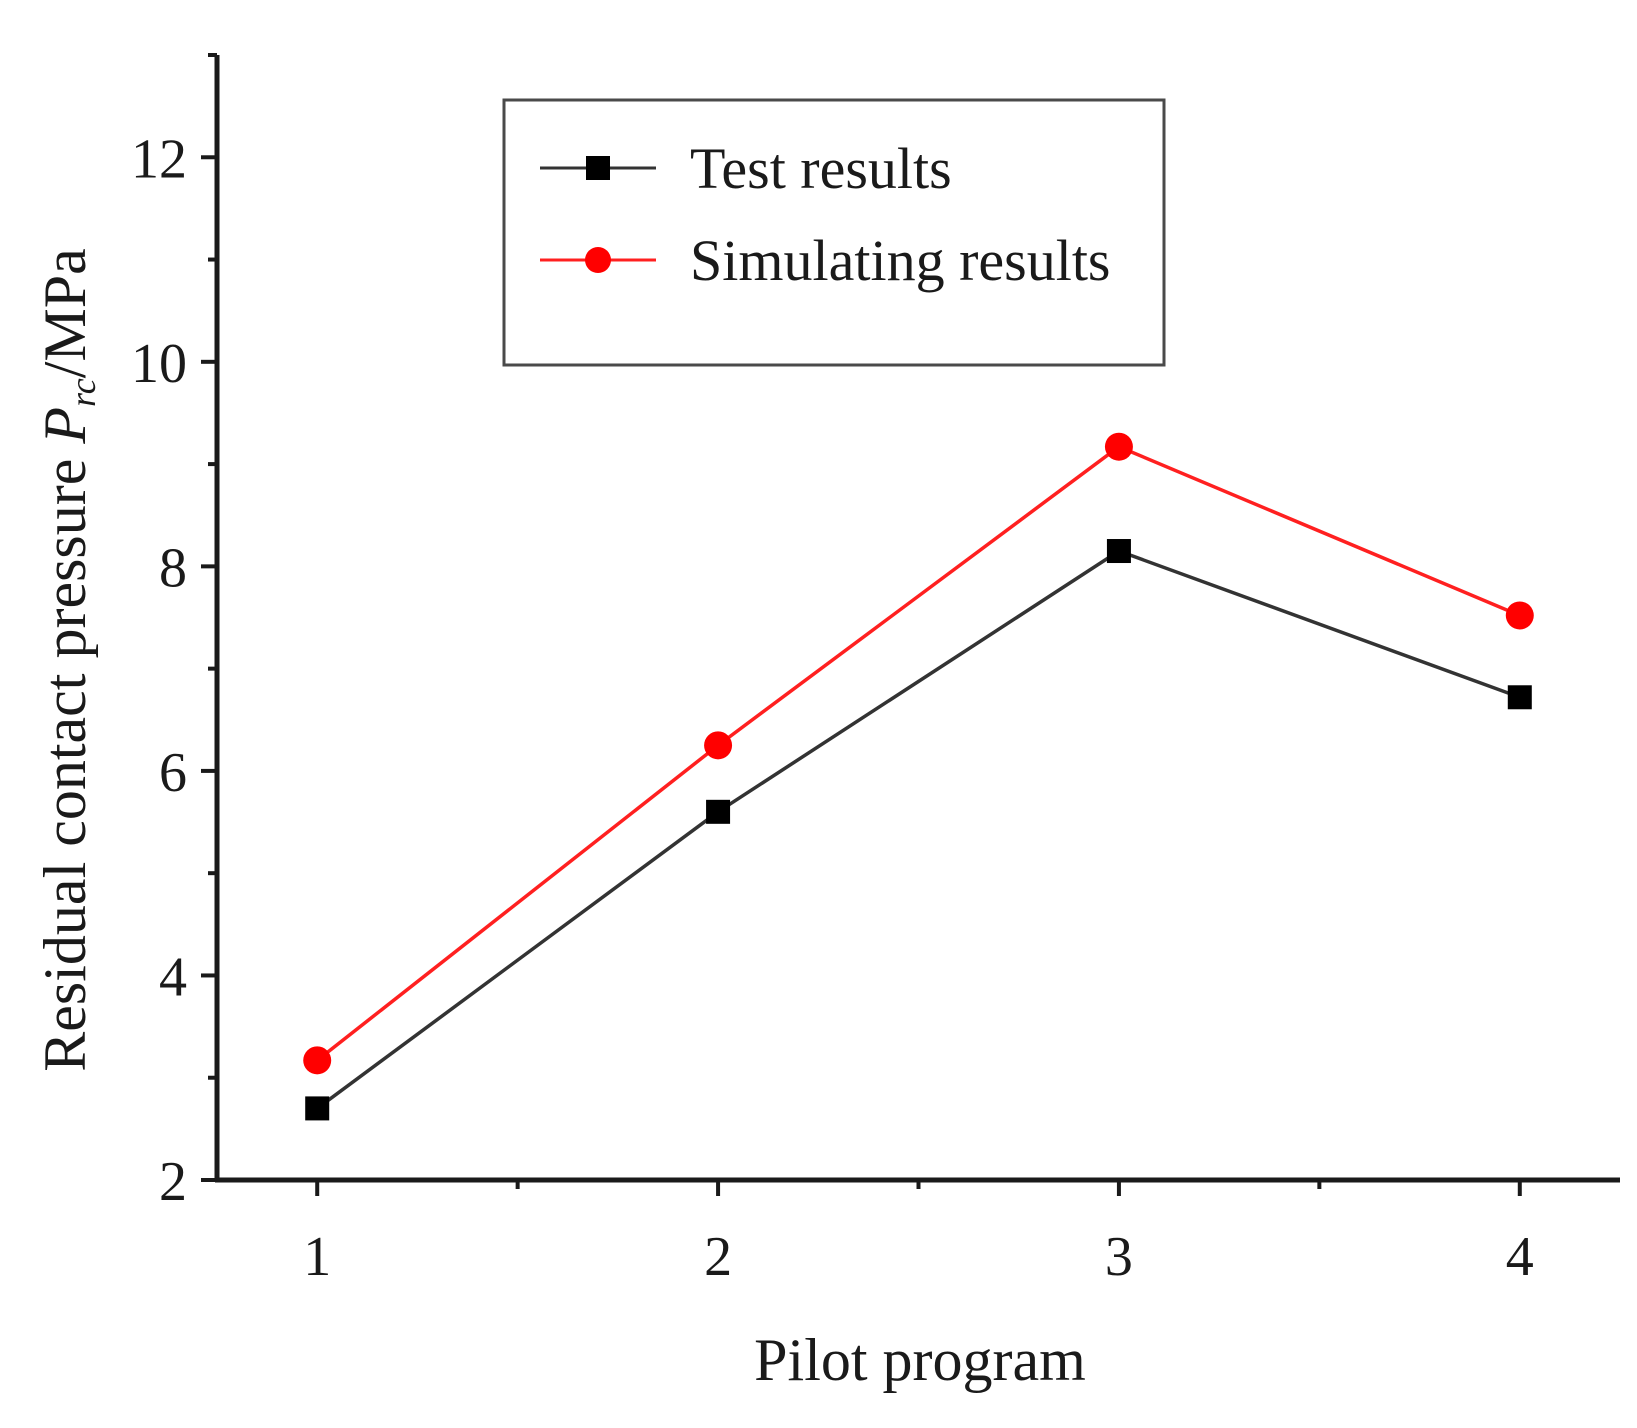  What do you see at coordinates (65, 758) in the screenshot?
I see `y-axis-title-prefix: Residual contact pressure` at bounding box center [65, 758].